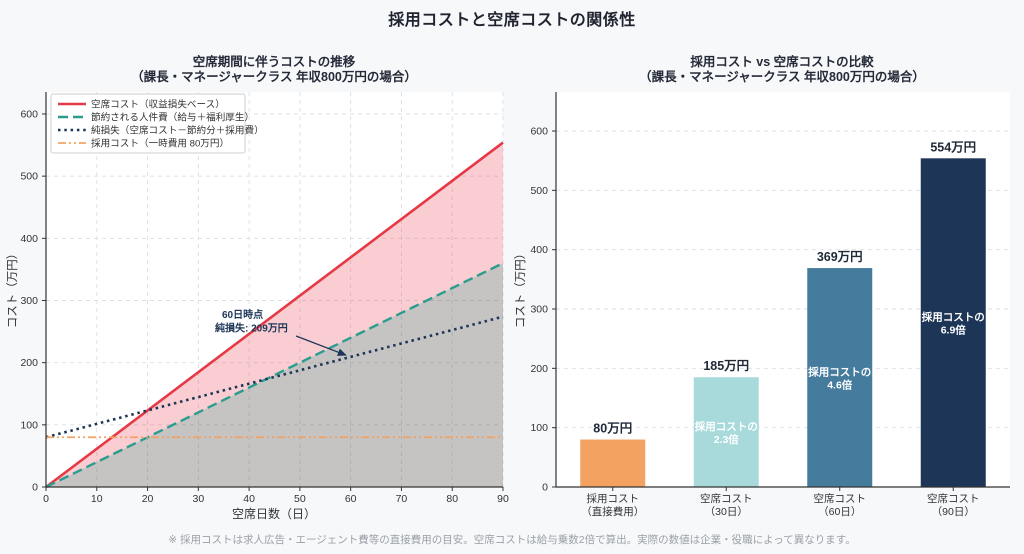 This screenshot has height=554, width=1024. What do you see at coordinates (13, 288) in the screenshot?
I see `line-chart-ylabel: コスト（万円）` at bounding box center [13, 288].